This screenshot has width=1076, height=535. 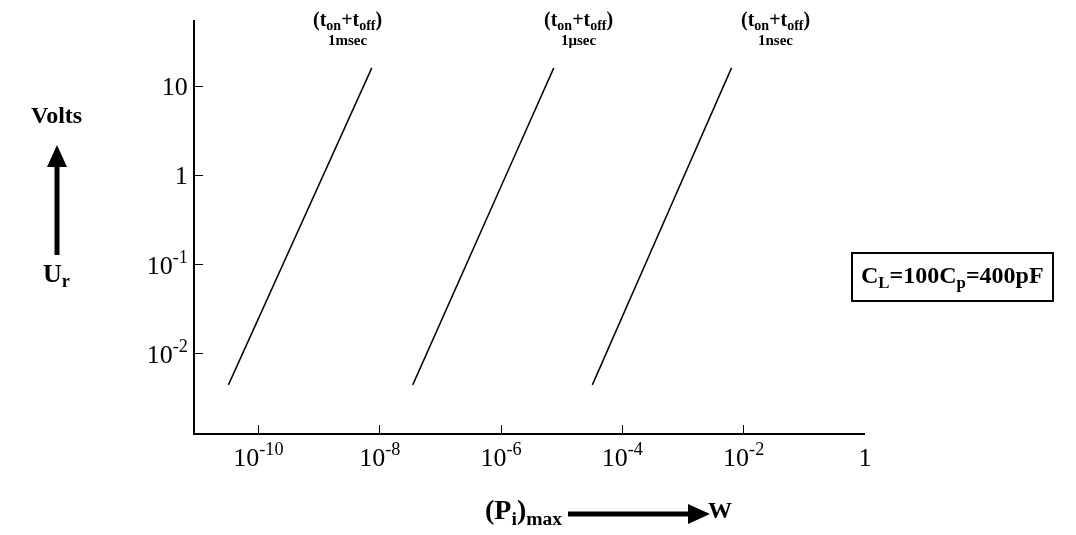 I want to click on x-tick-label: 10$^{-6}$, so click(x=501, y=456).